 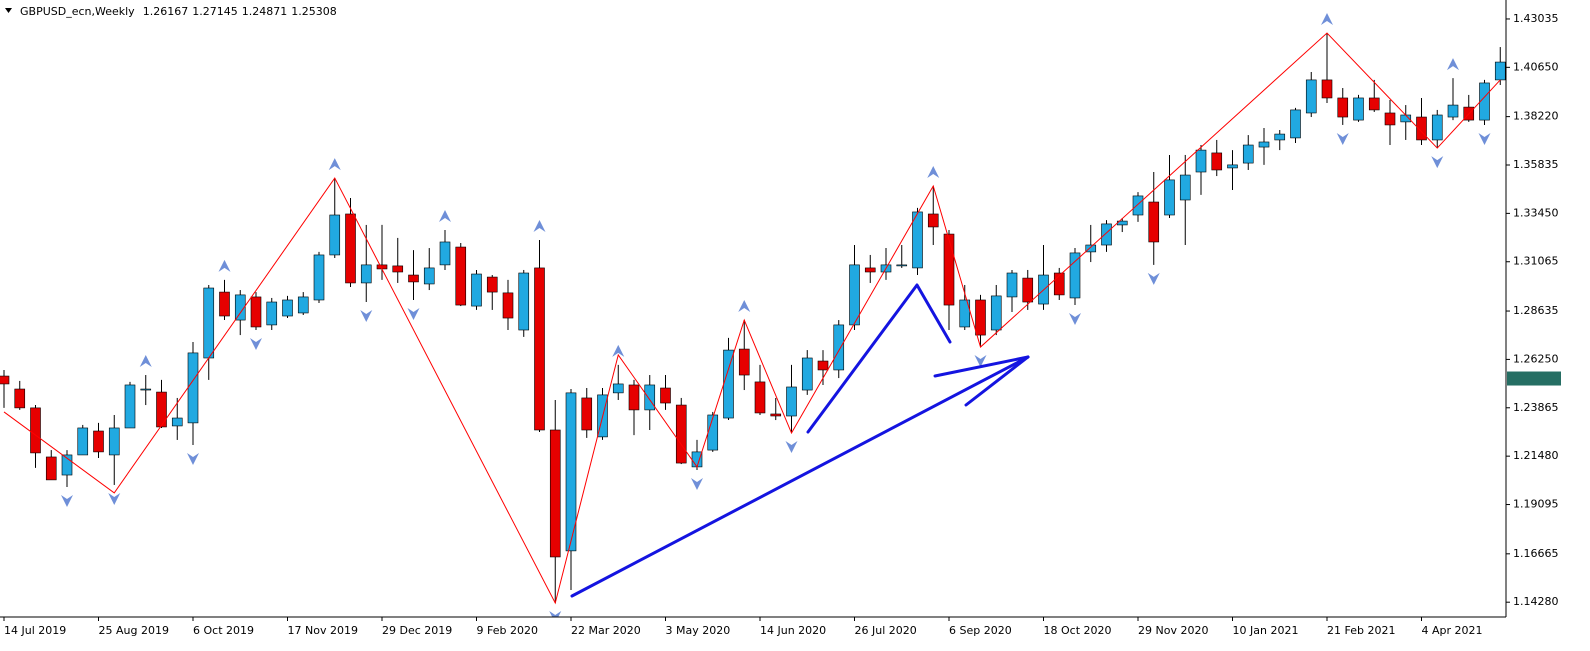 I want to click on x-tick-label: 10 Jan 2021, so click(x=1266, y=630).